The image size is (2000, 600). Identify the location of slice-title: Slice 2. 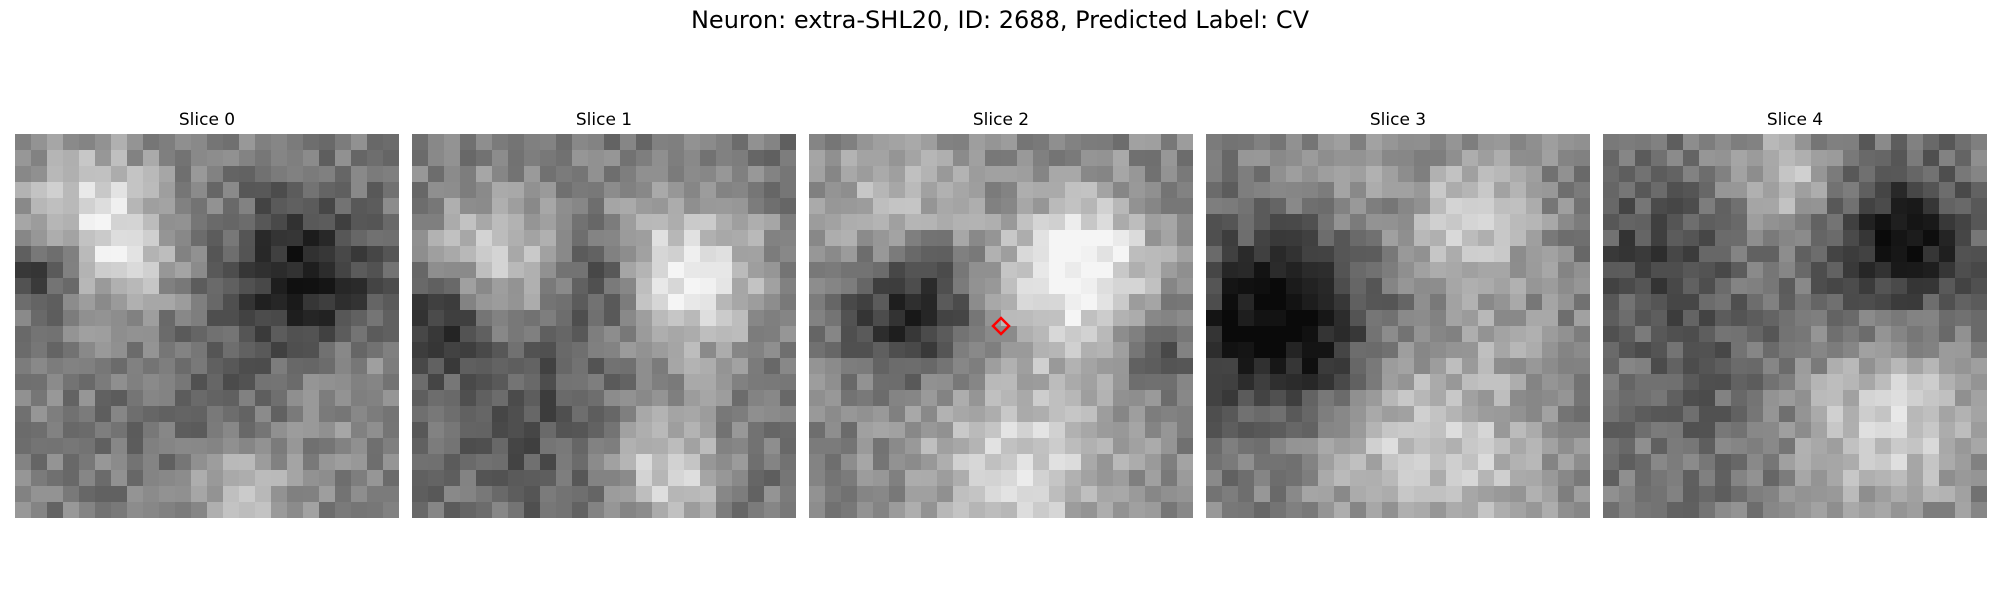
(1001, 120).